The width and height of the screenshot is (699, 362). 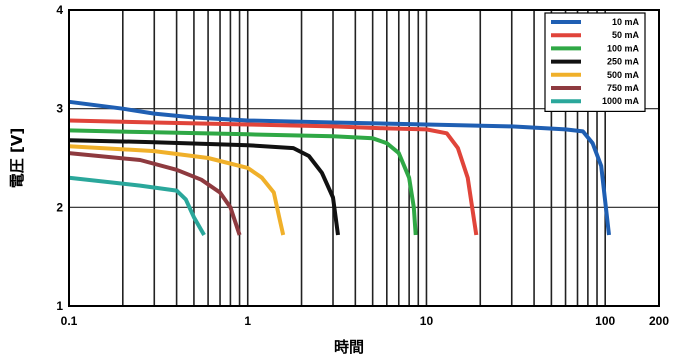 I want to click on x-tick-label: 10, so click(x=427, y=321).